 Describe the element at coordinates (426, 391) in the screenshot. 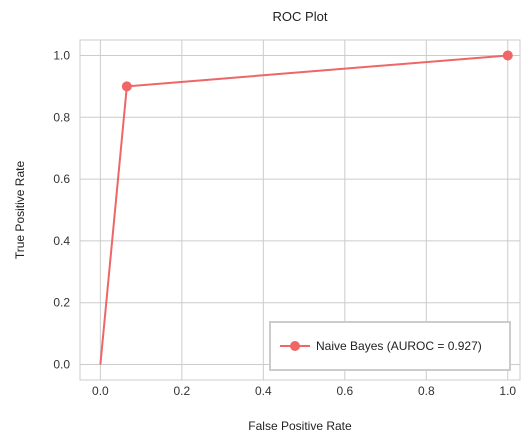

I see `x-tick-label: 0.8` at that location.